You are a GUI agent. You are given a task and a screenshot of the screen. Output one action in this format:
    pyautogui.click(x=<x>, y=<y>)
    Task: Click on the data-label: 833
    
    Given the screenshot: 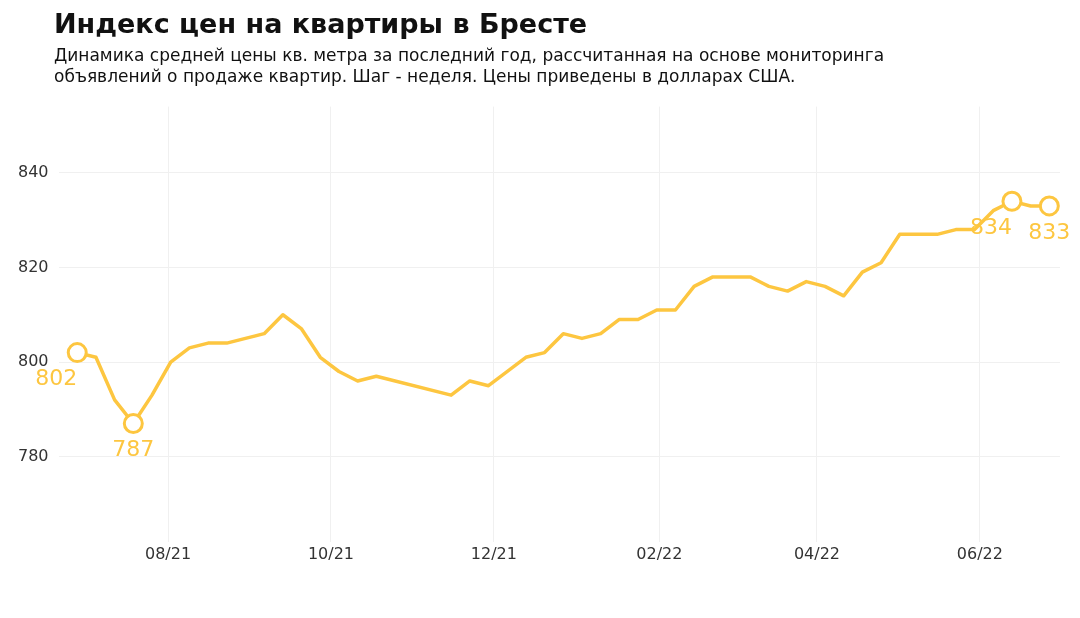 What is the action you would take?
    pyautogui.click(x=1049, y=231)
    